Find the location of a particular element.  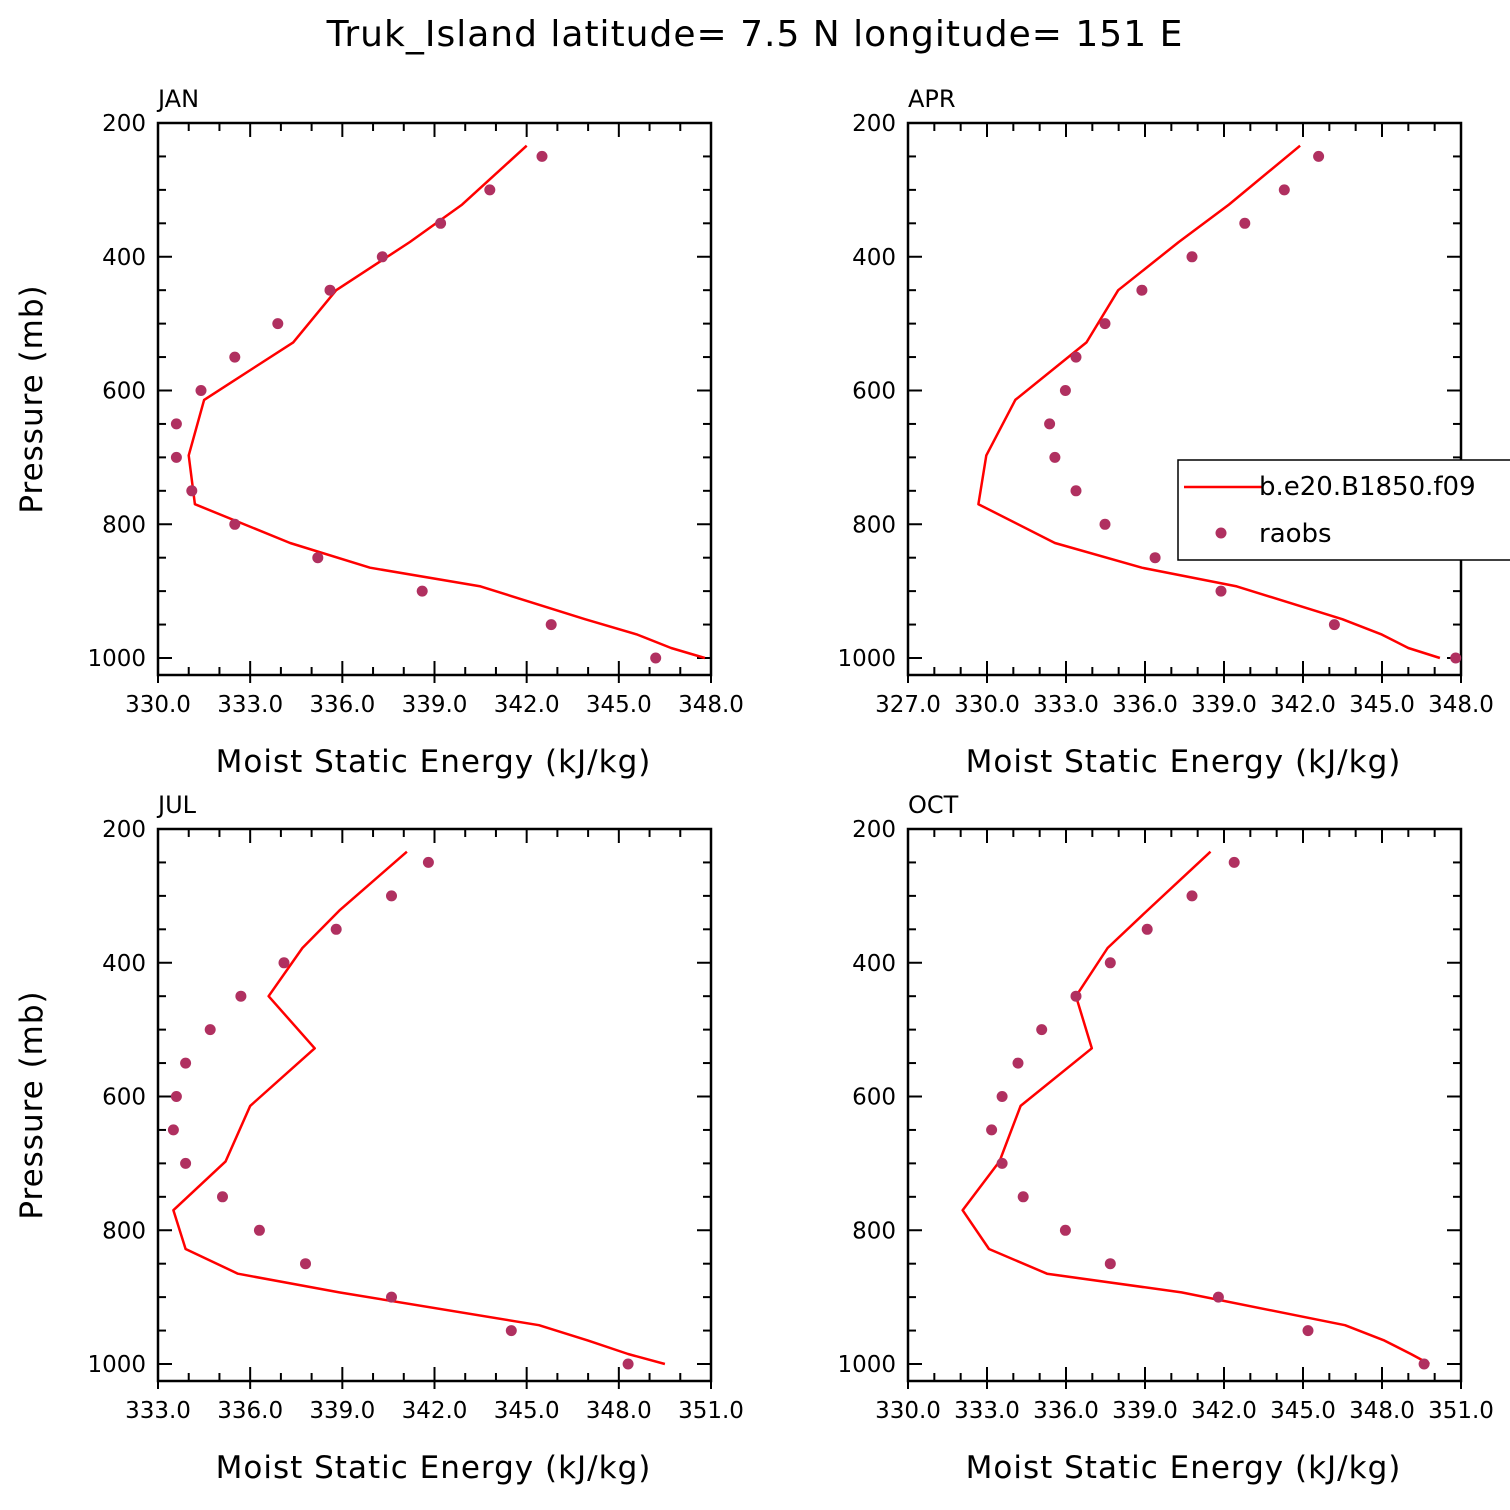

y-axis-label: Pressure (mb) is located at coordinates (32, 1104).